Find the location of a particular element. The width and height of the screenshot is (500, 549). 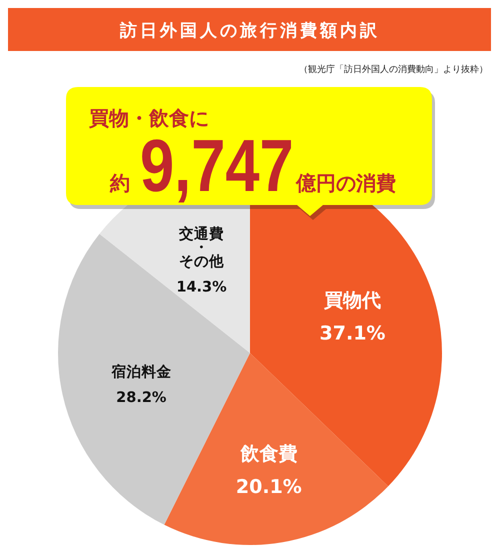

data-label: 28.2% is located at coordinates (141, 398).